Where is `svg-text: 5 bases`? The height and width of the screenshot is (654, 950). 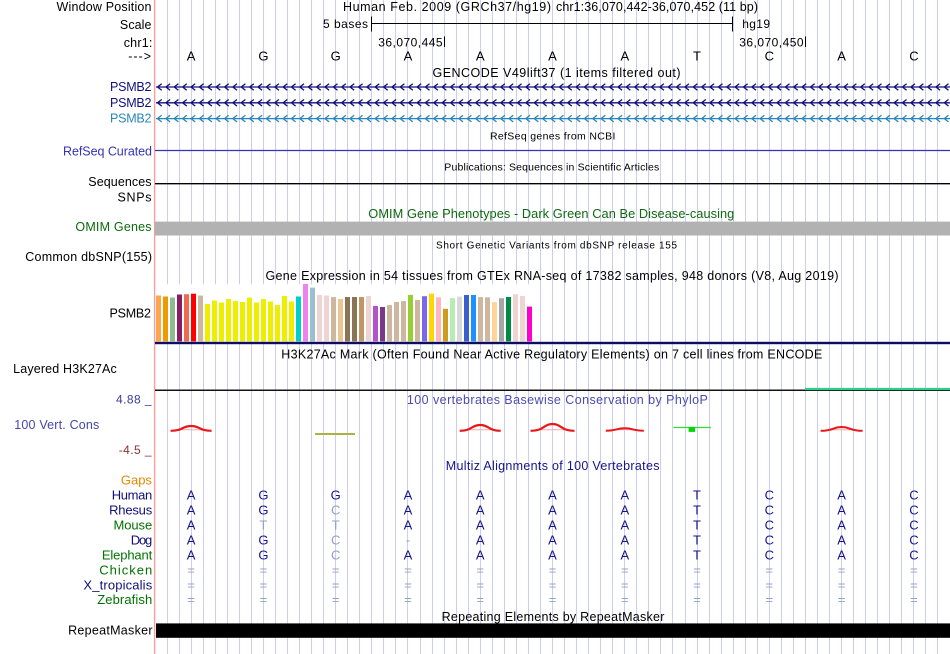 svg-text: 5 bases is located at coordinates (345, 24).